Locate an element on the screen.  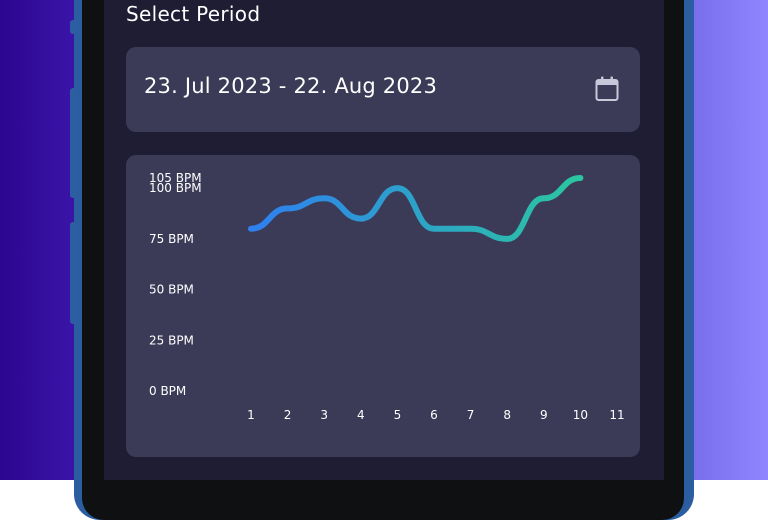
date-range-picker is located at coordinates (383, 89).